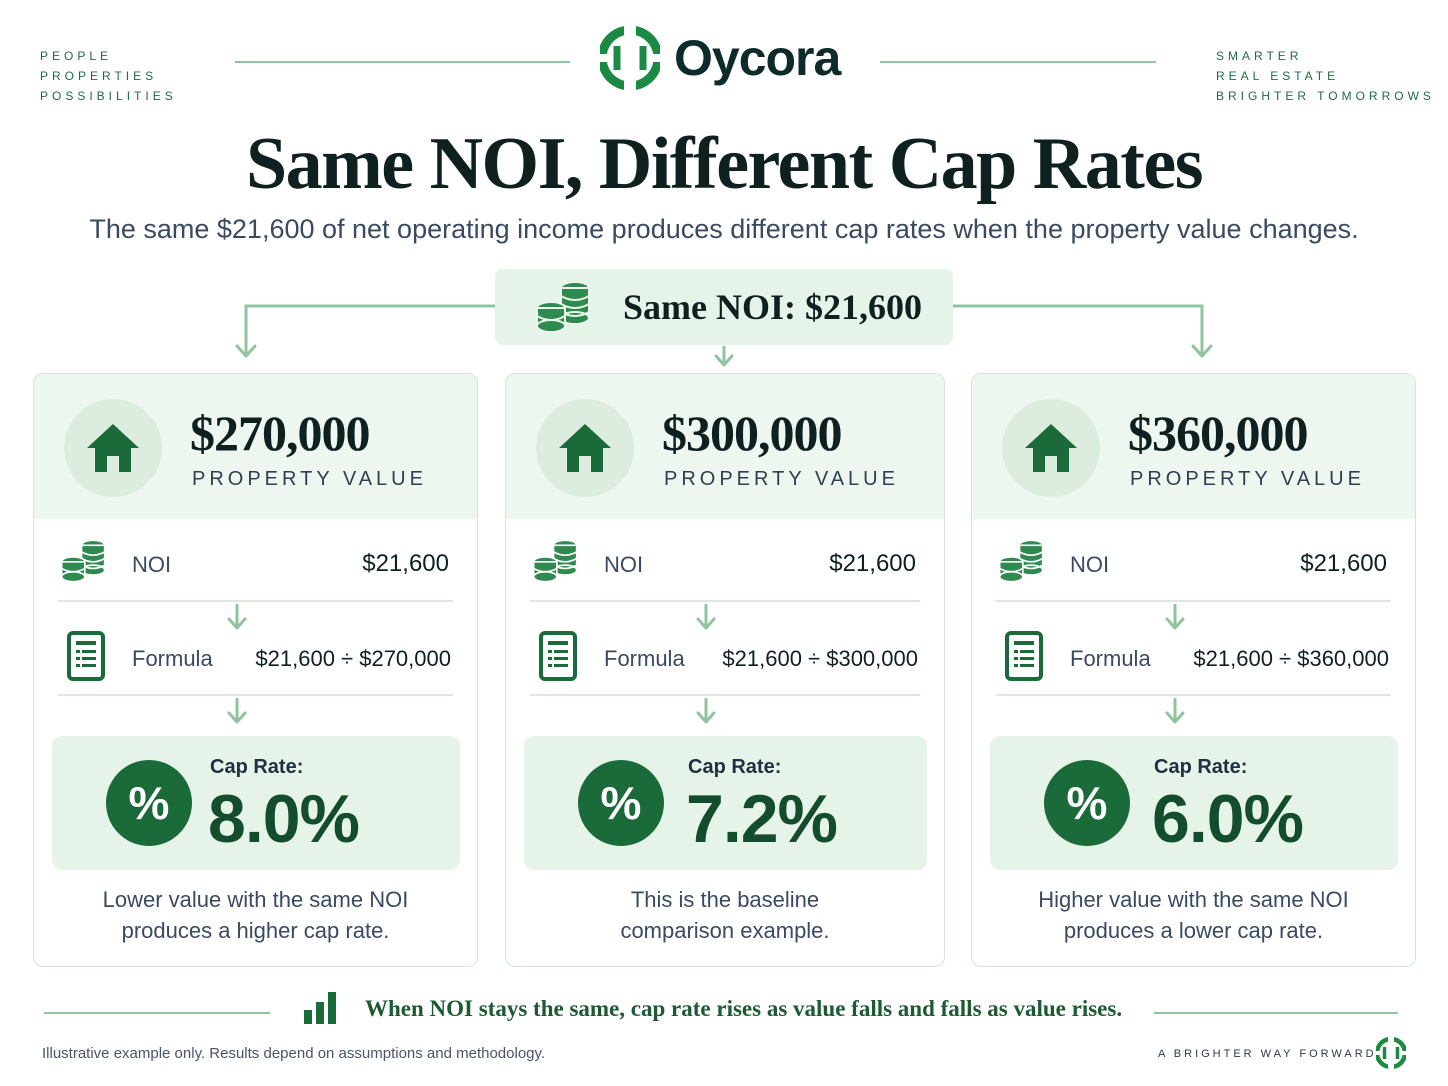 Image resolution: width=1448 pixels, height=1086 pixels. Describe the element at coordinates (762, 819) in the screenshot. I see `cap-rate-value: 7.2%` at that location.